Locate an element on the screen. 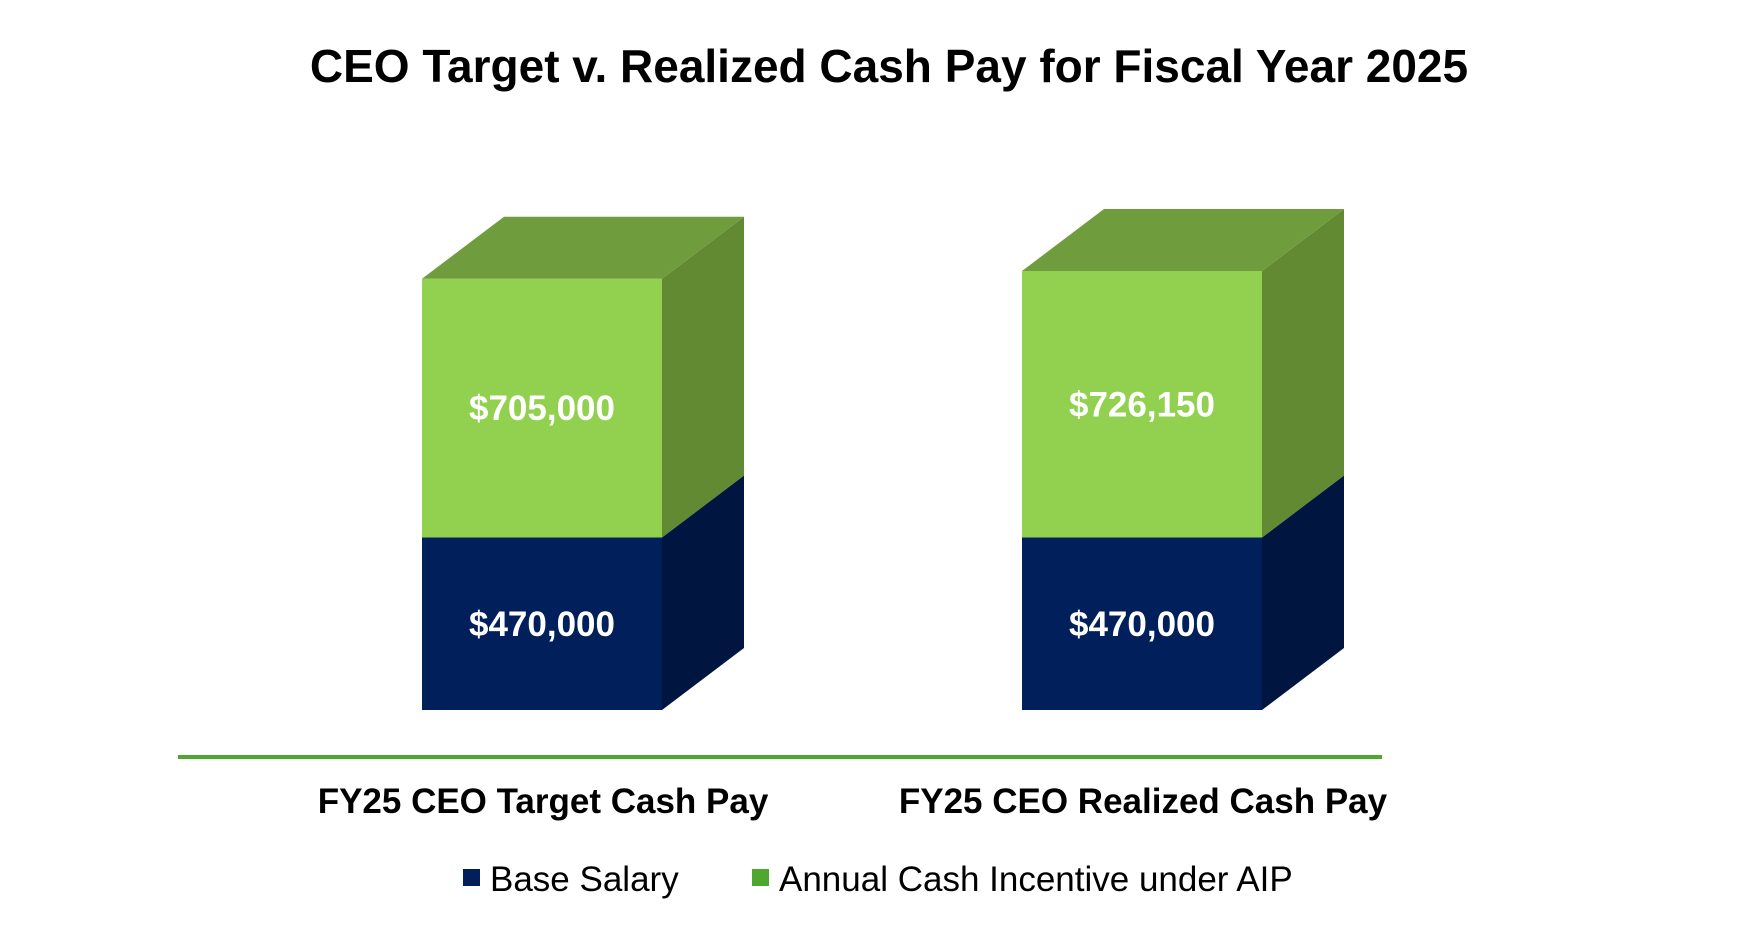  legend-swatch-annual-incentive is located at coordinates (760, 877).